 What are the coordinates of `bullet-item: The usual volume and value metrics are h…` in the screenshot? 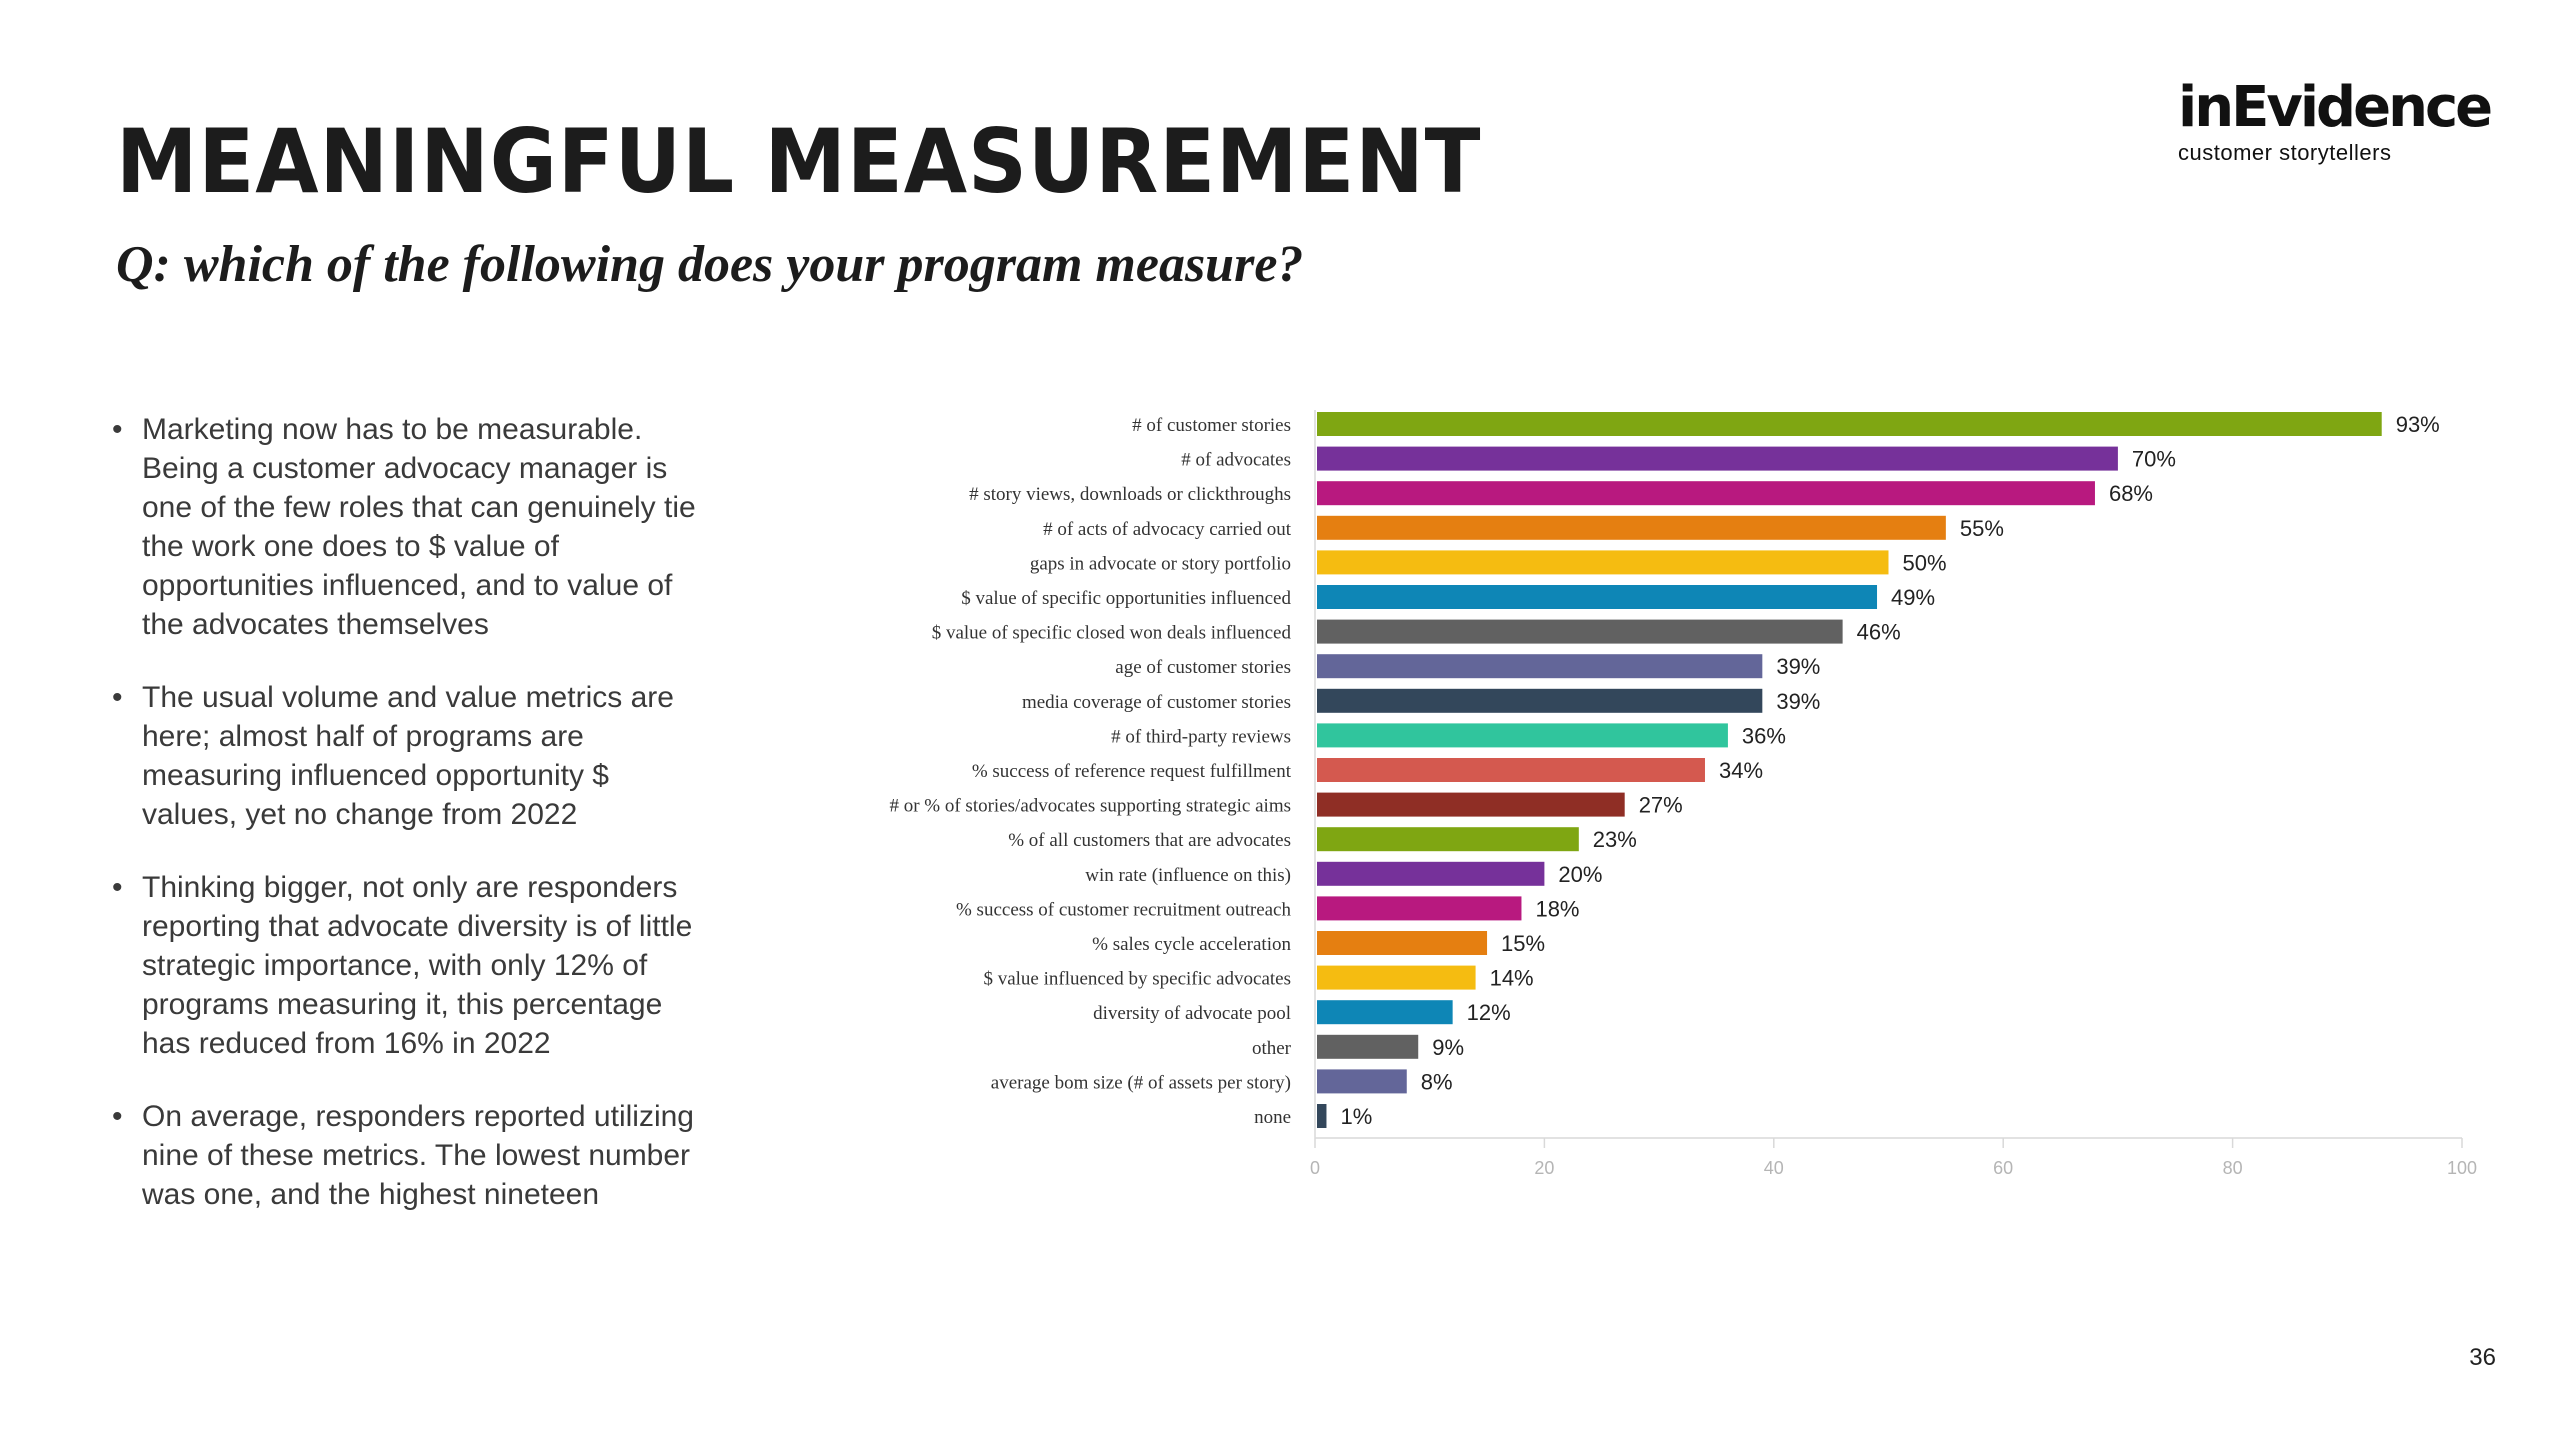 It's located at (412, 756).